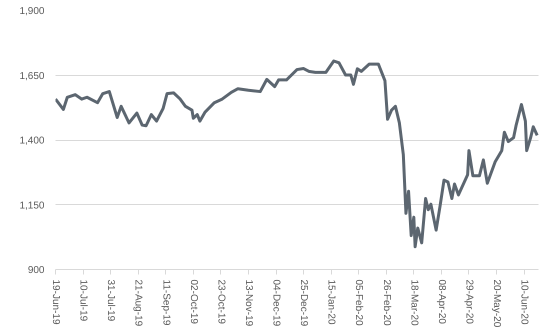 The height and width of the screenshot is (330, 550). Describe the element at coordinates (331, 302) in the screenshot. I see `x-tick-label: 15-Jan-20` at that location.